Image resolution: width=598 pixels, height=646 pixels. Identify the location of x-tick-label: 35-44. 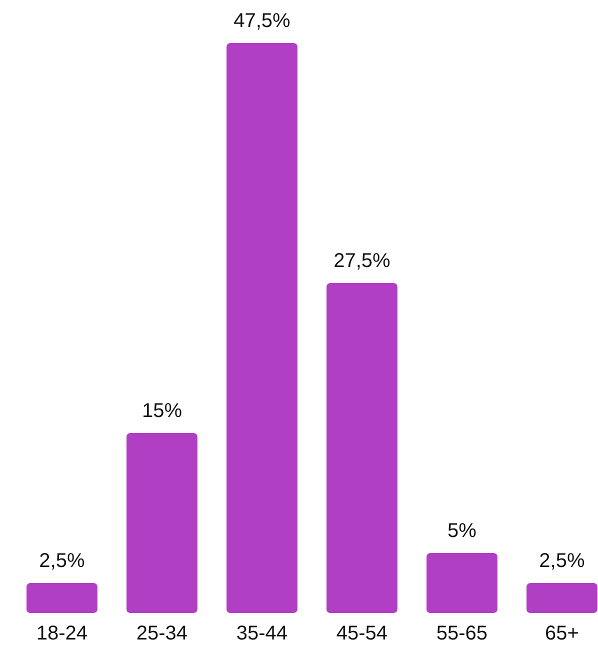
(262, 633).